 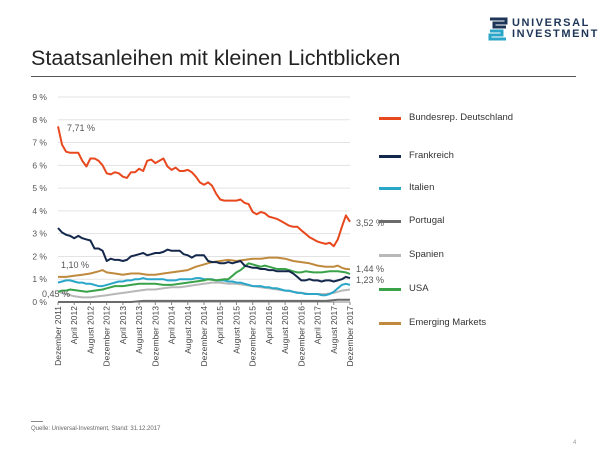 What do you see at coordinates (204, 336) in the screenshot?
I see `x-tick-label: Dezember 2014` at bounding box center [204, 336].